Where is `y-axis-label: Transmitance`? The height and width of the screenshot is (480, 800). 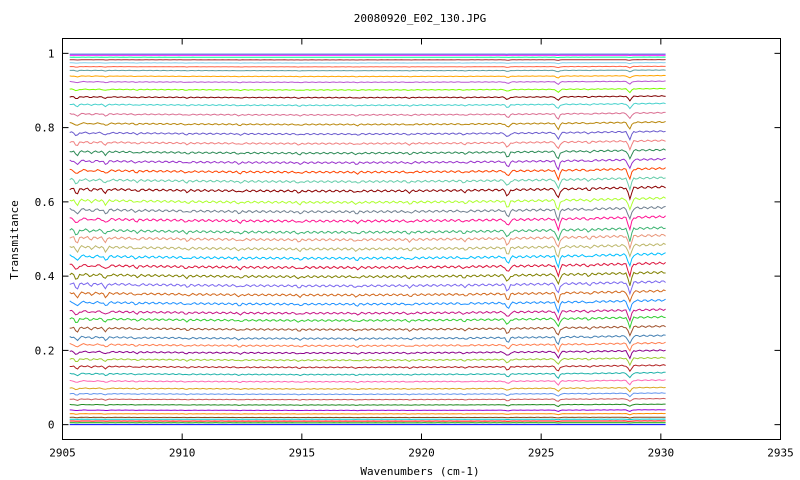
y-axis-label: Transmitance is located at coordinates (14, 239).